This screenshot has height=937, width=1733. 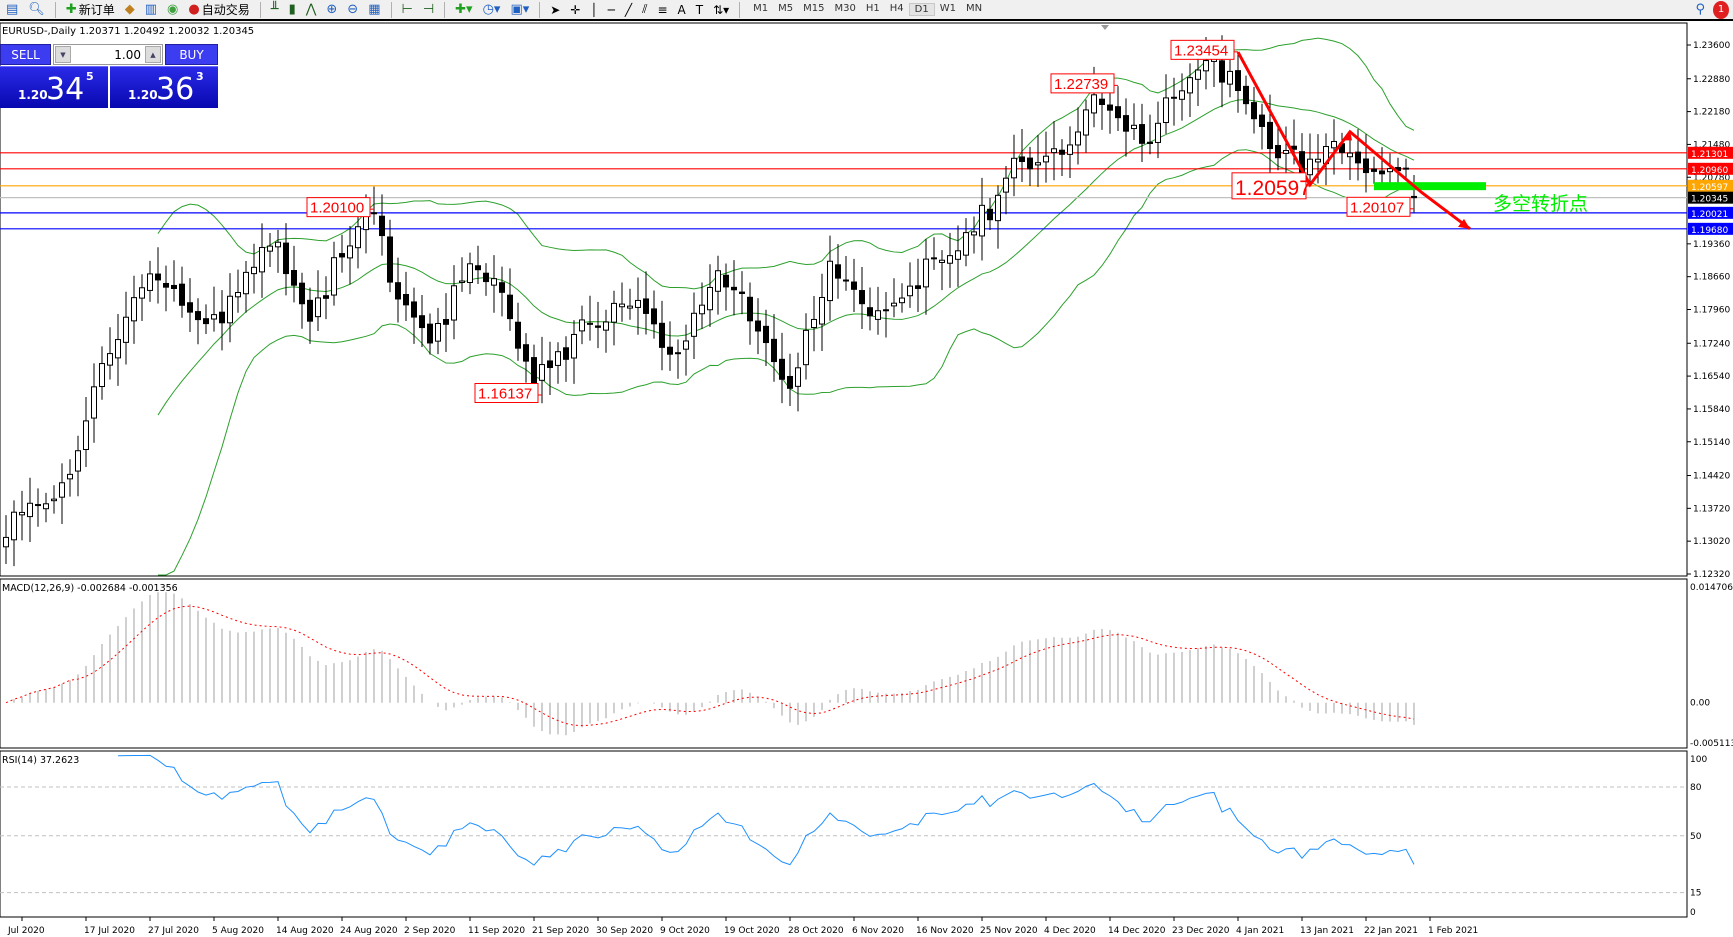 I want to click on templates-icon: ▣▾, so click(x=520, y=9).